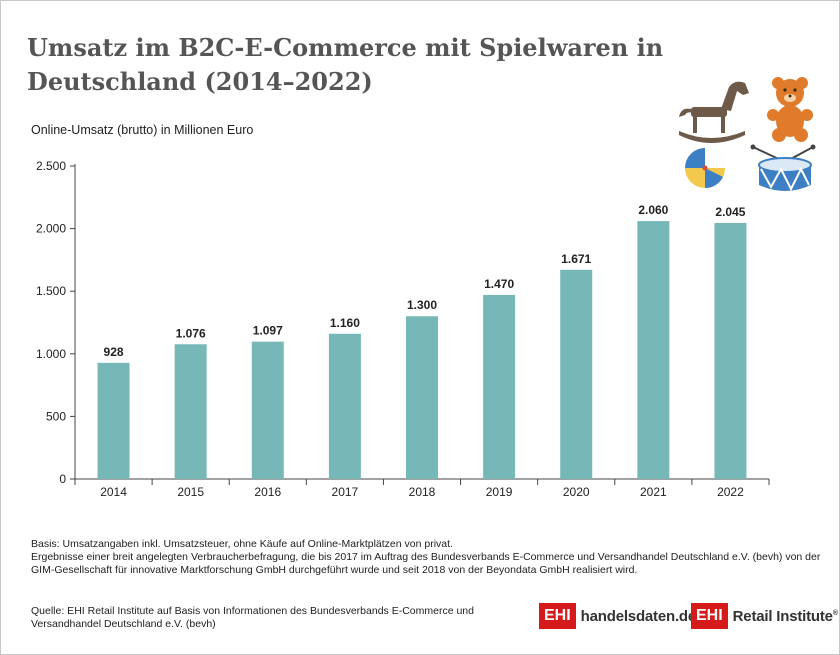 This screenshot has width=840, height=655. I want to click on x-tick-label: 2014, so click(113, 492).